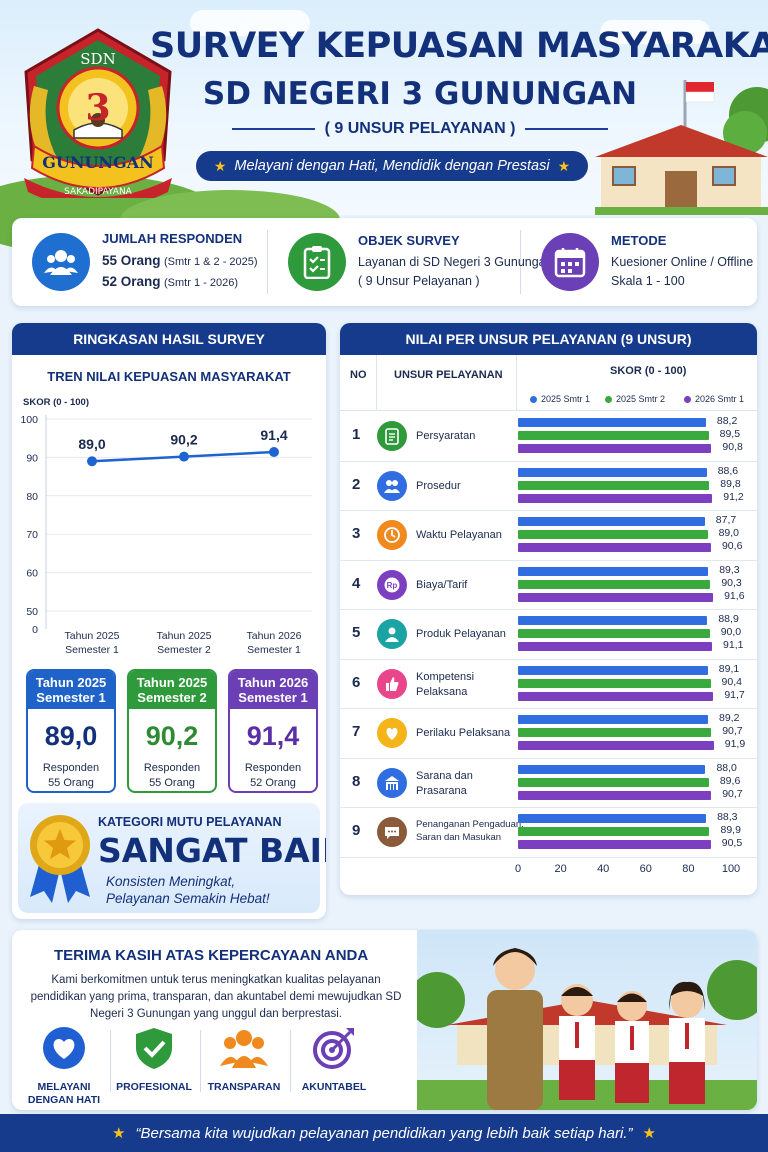 The image size is (768, 1152). What do you see at coordinates (463, 733) in the screenshot?
I see `unsur-name: Perilaku Pelaksana` at bounding box center [463, 733].